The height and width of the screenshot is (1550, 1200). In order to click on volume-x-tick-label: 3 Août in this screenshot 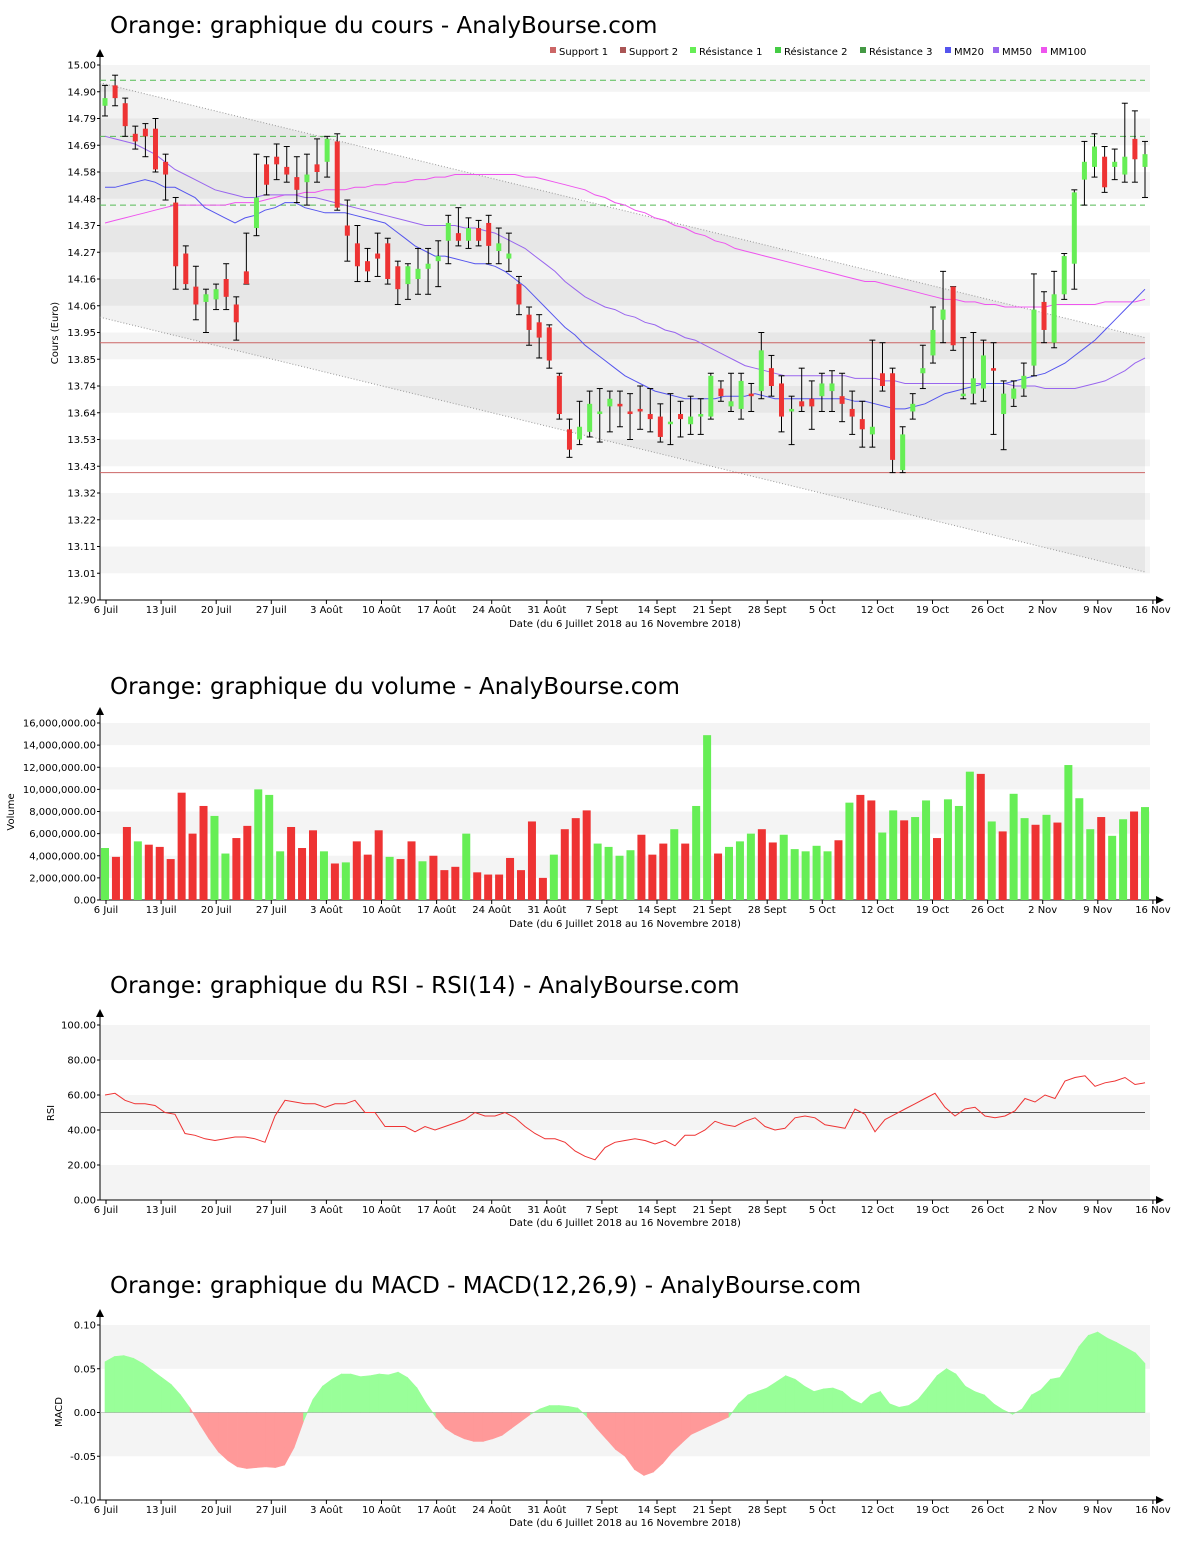, I will do `click(326, 910)`.